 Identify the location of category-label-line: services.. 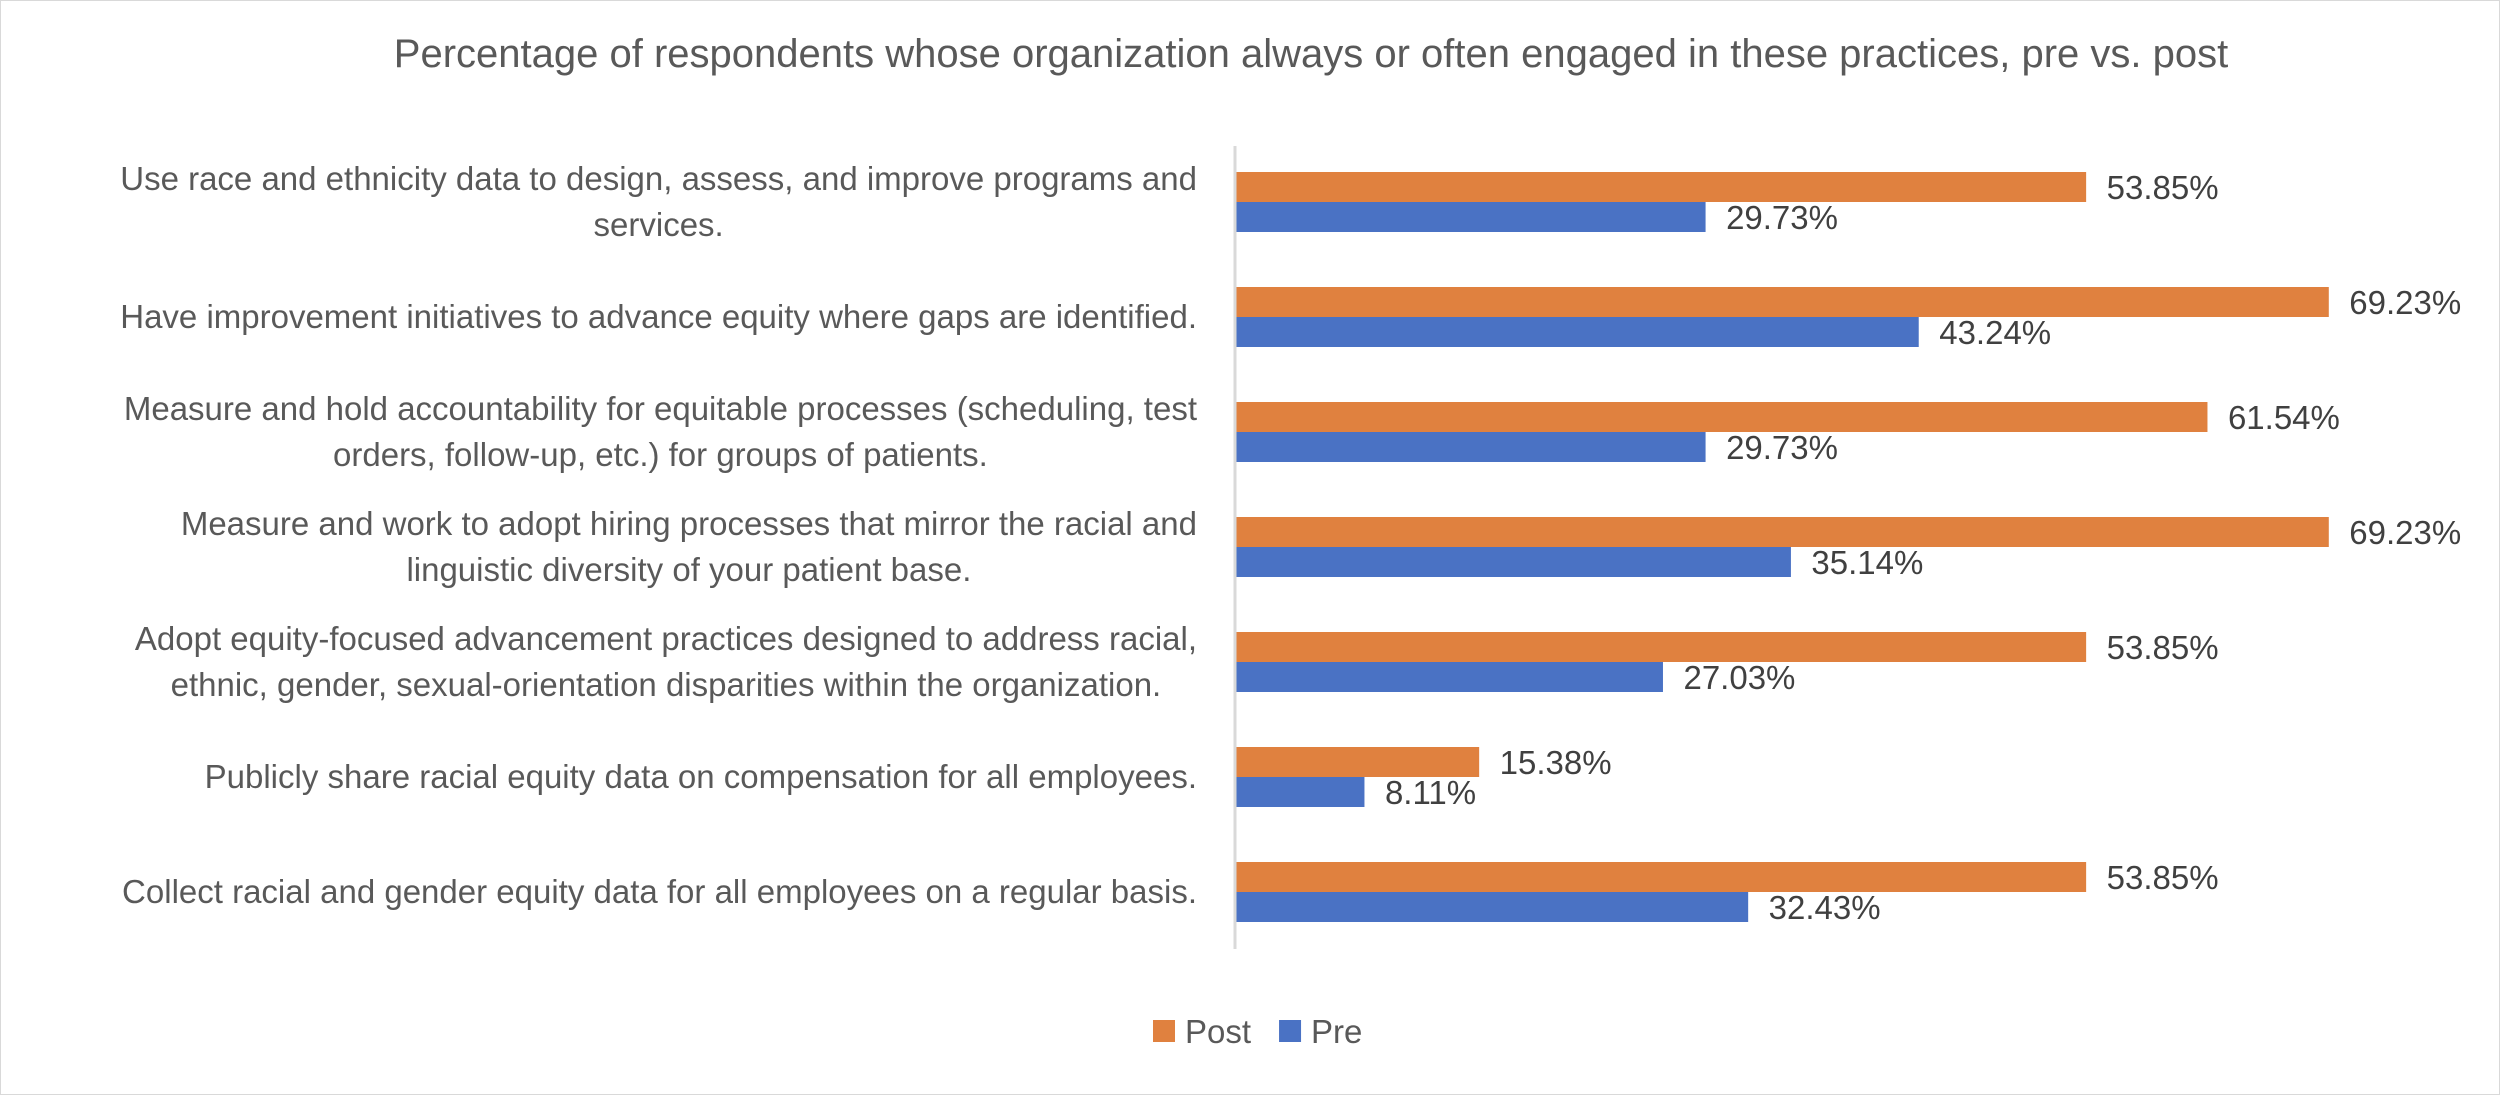
(659, 224).